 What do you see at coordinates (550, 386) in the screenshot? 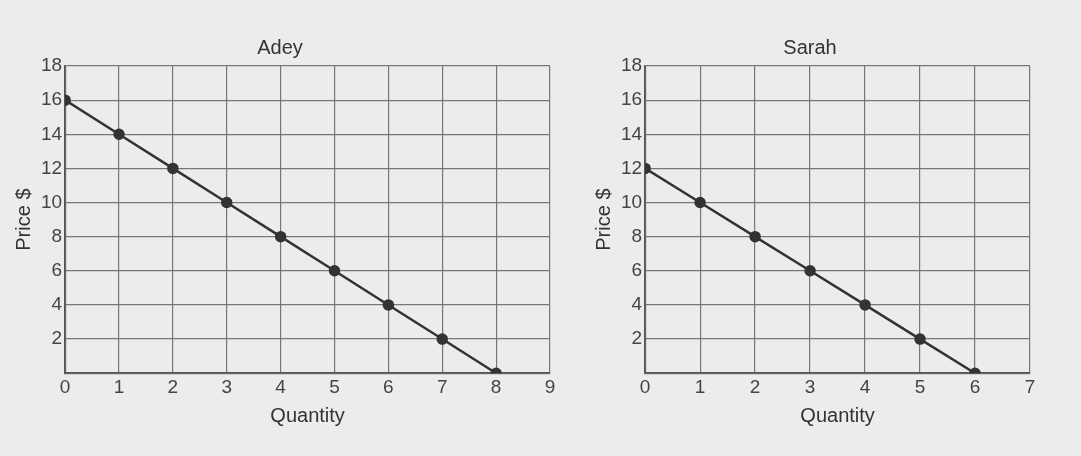
I see `x-tick-label: 9` at bounding box center [550, 386].